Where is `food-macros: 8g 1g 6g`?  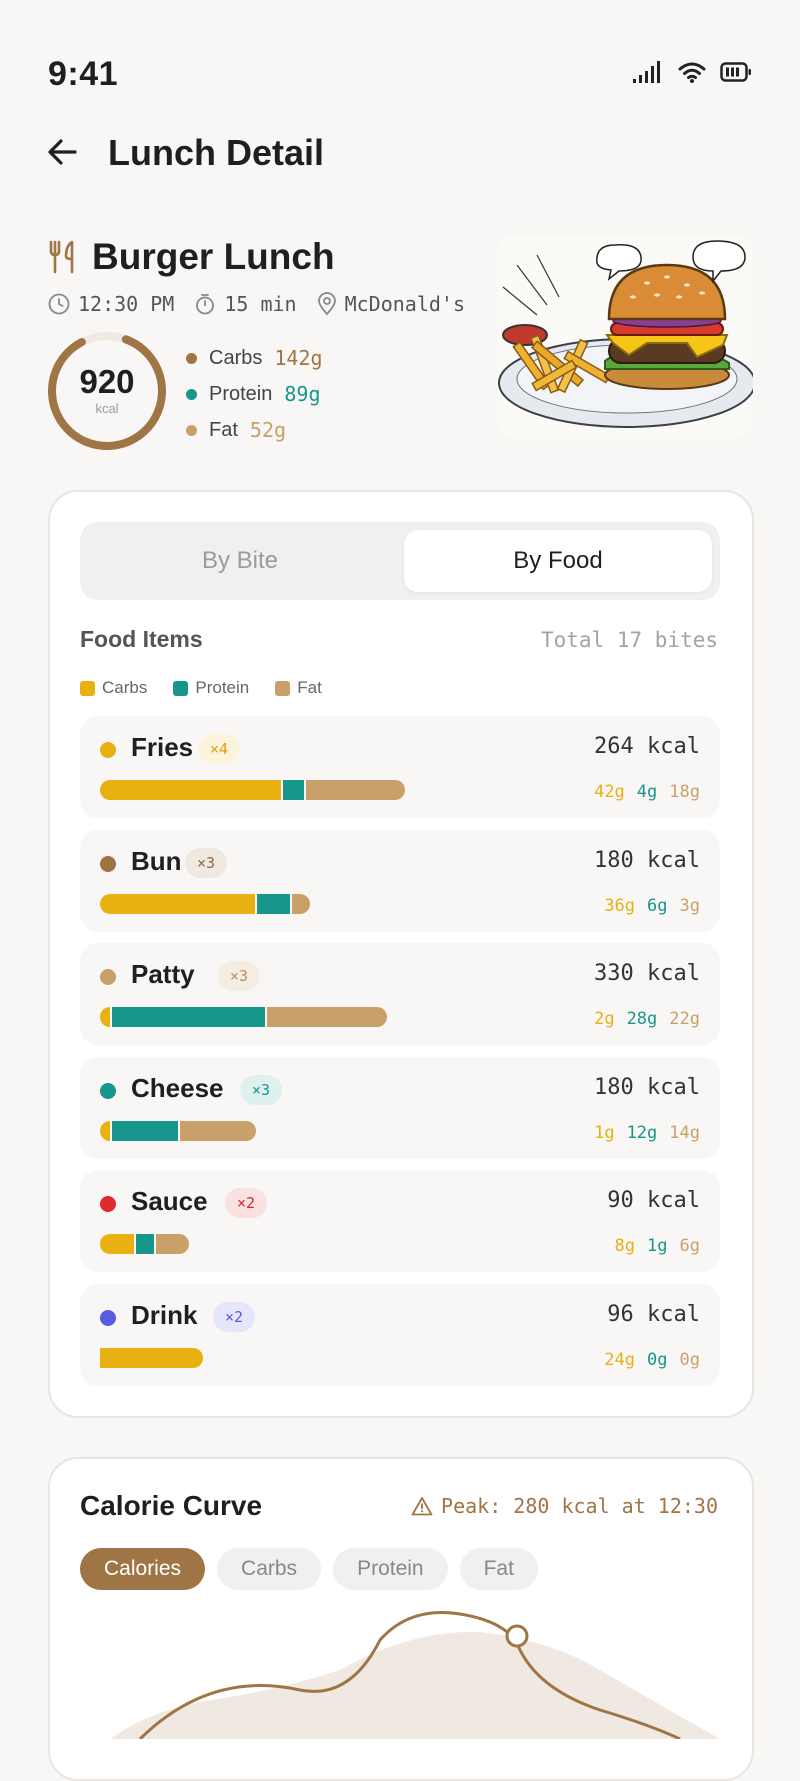 food-macros: 8g 1g 6g is located at coordinates (657, 1246).